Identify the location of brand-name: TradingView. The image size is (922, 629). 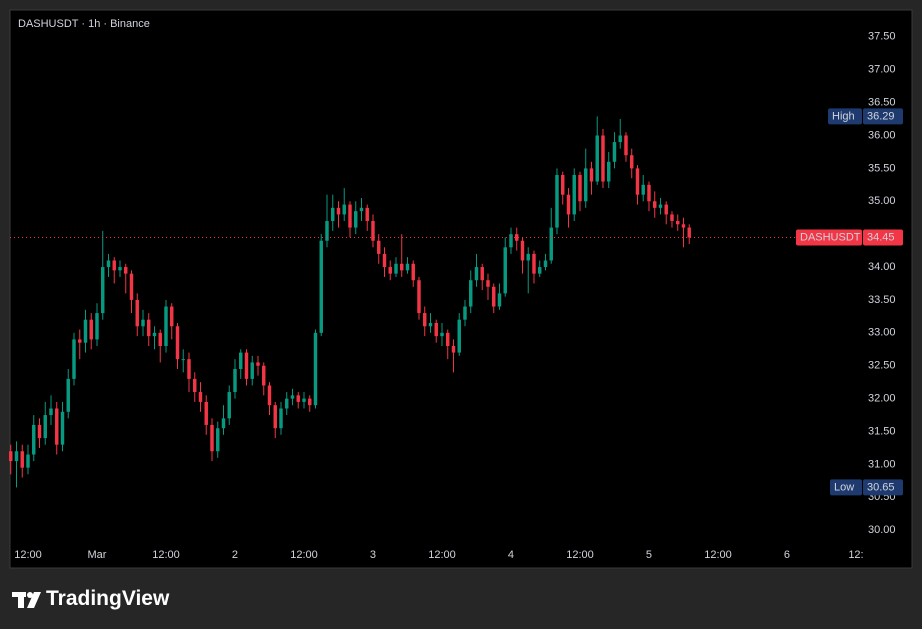
(108, 598).